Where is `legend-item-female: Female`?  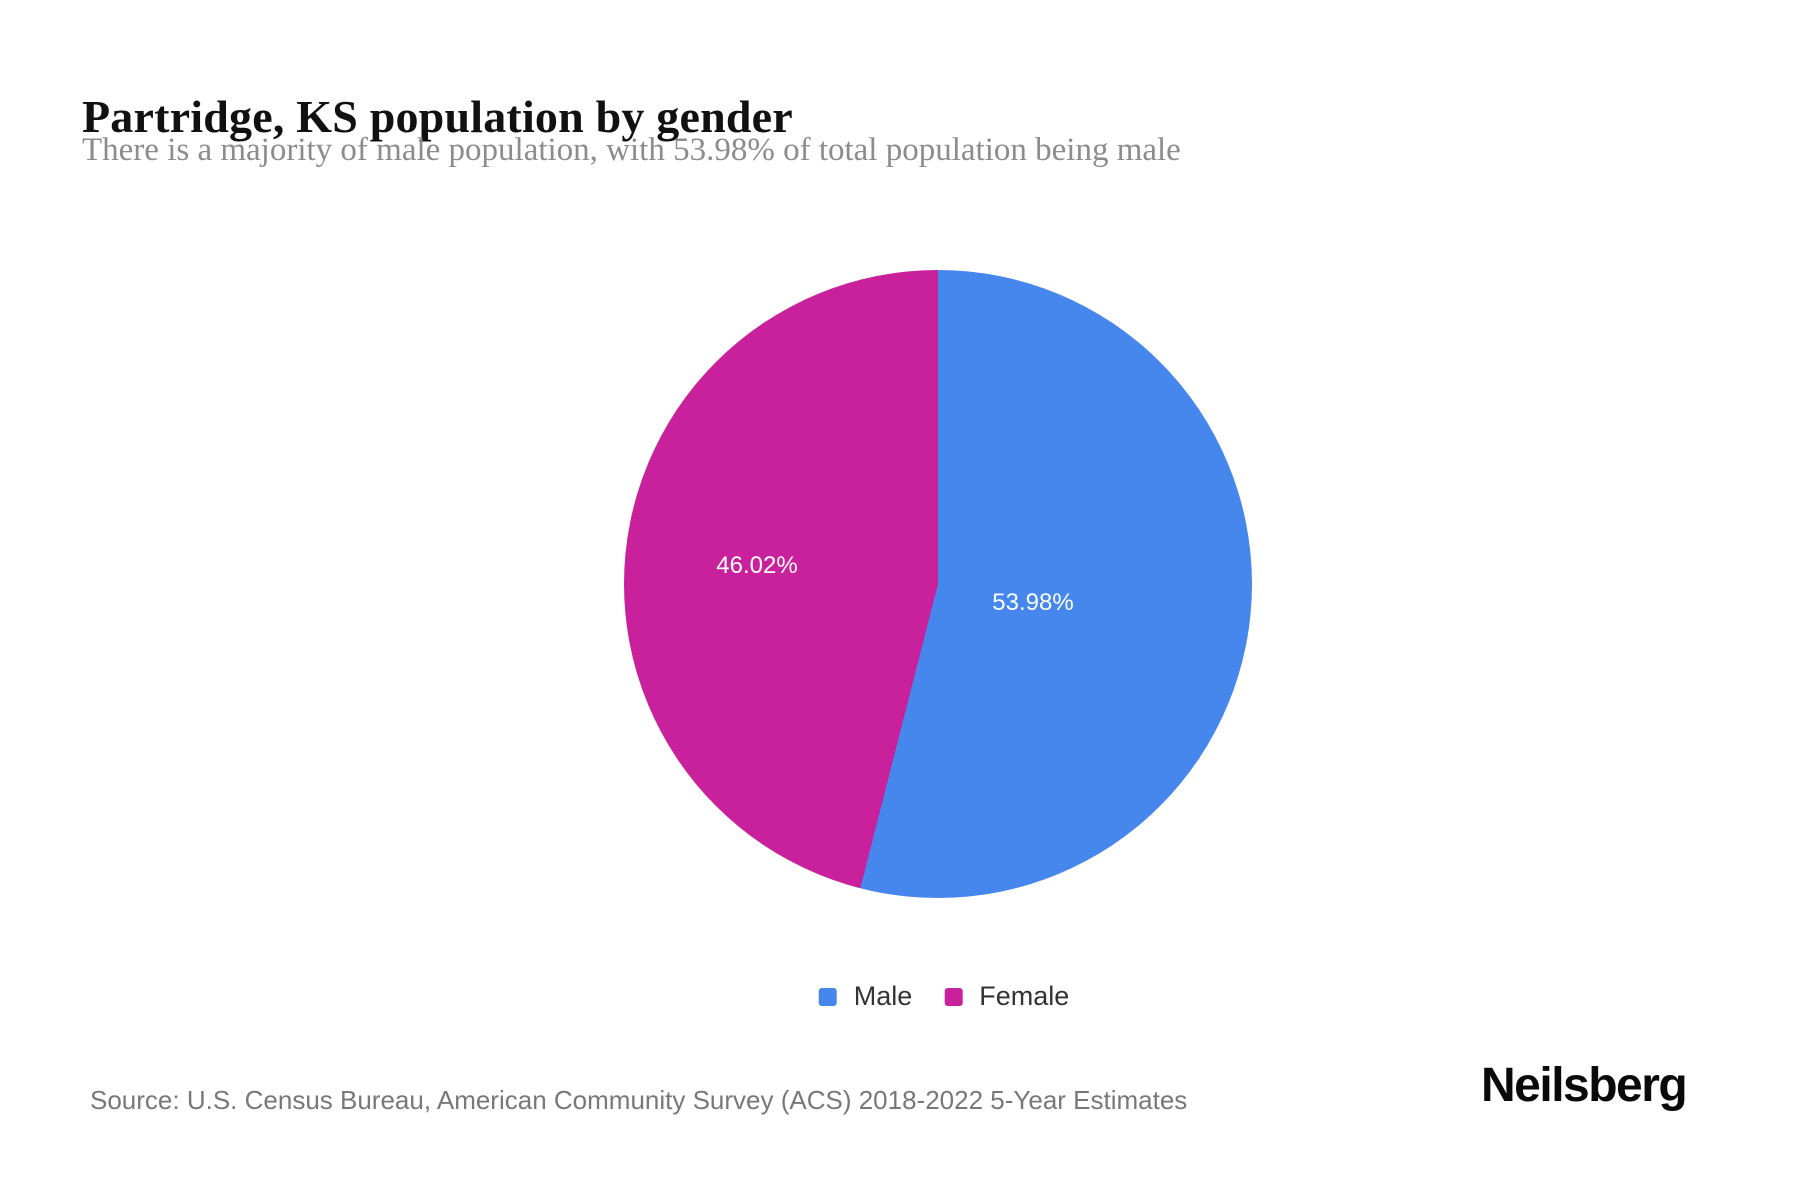
legend-item-female: Female is located at coordinates (1006, 996).